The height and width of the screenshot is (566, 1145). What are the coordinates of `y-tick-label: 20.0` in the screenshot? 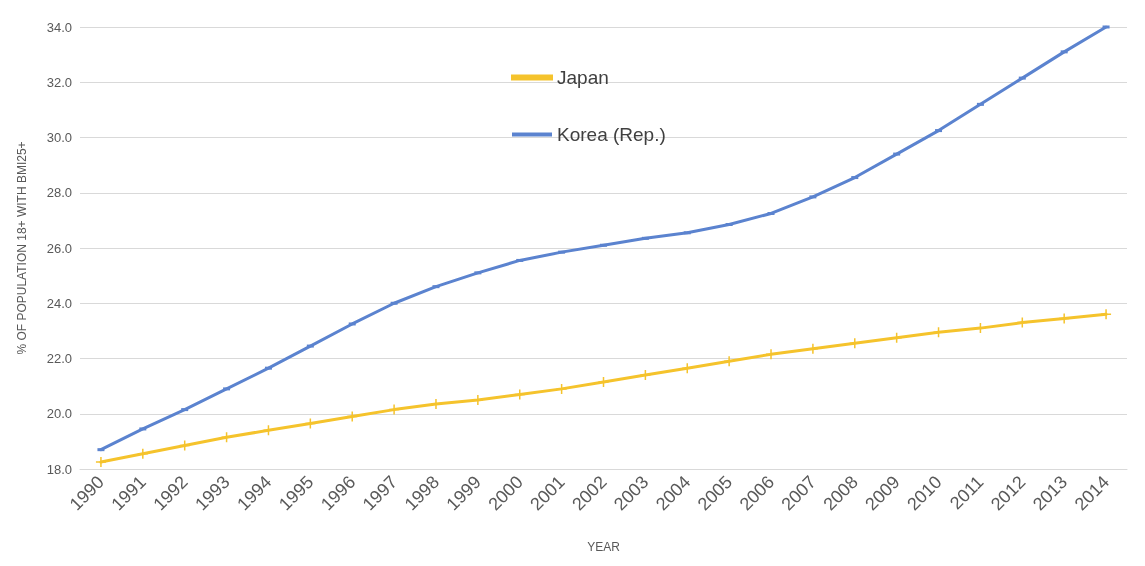 It's located at (59, 414).